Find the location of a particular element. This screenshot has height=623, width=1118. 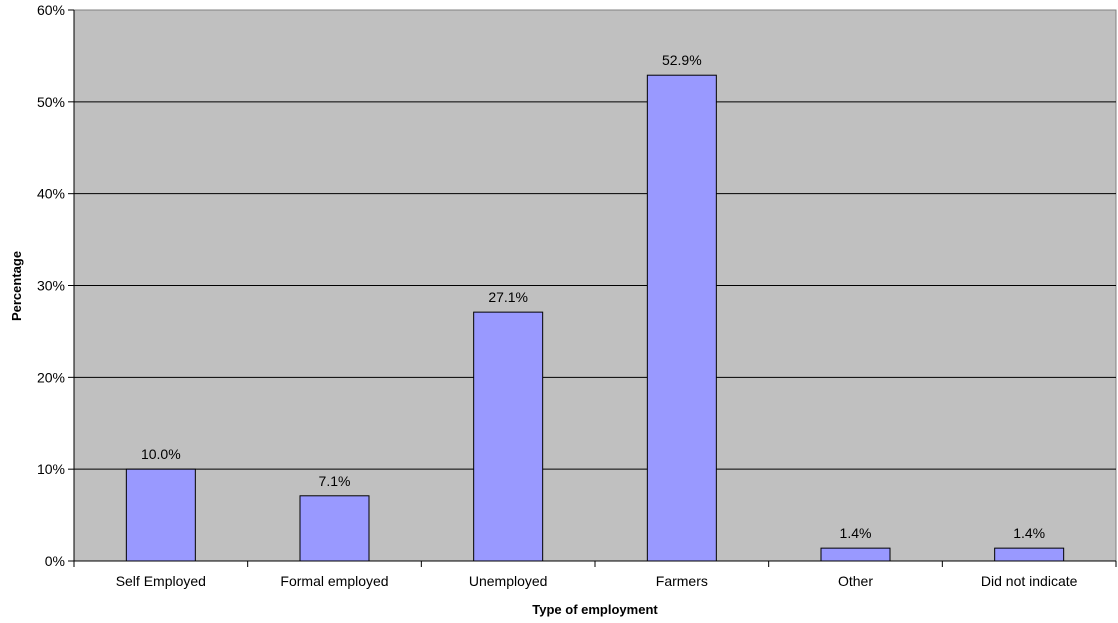

y-axis-title: Percentage is located at coordinates (16, 286).